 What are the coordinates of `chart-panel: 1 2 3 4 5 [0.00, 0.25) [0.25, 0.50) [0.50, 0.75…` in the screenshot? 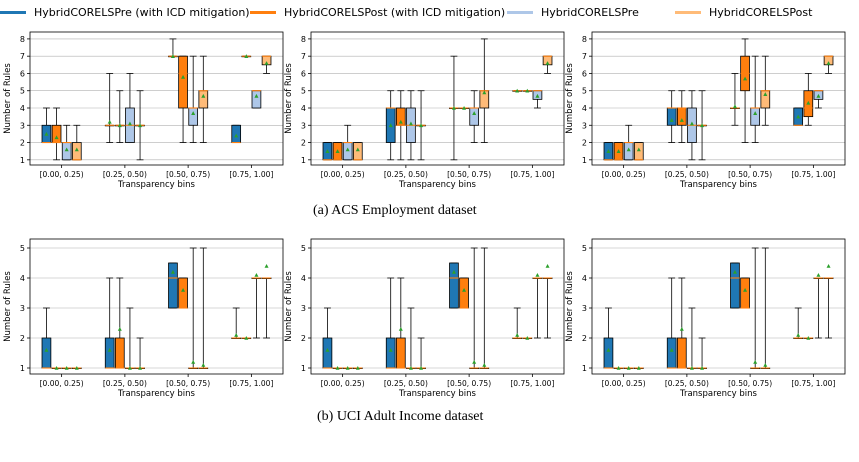 It's located at (143, 318).